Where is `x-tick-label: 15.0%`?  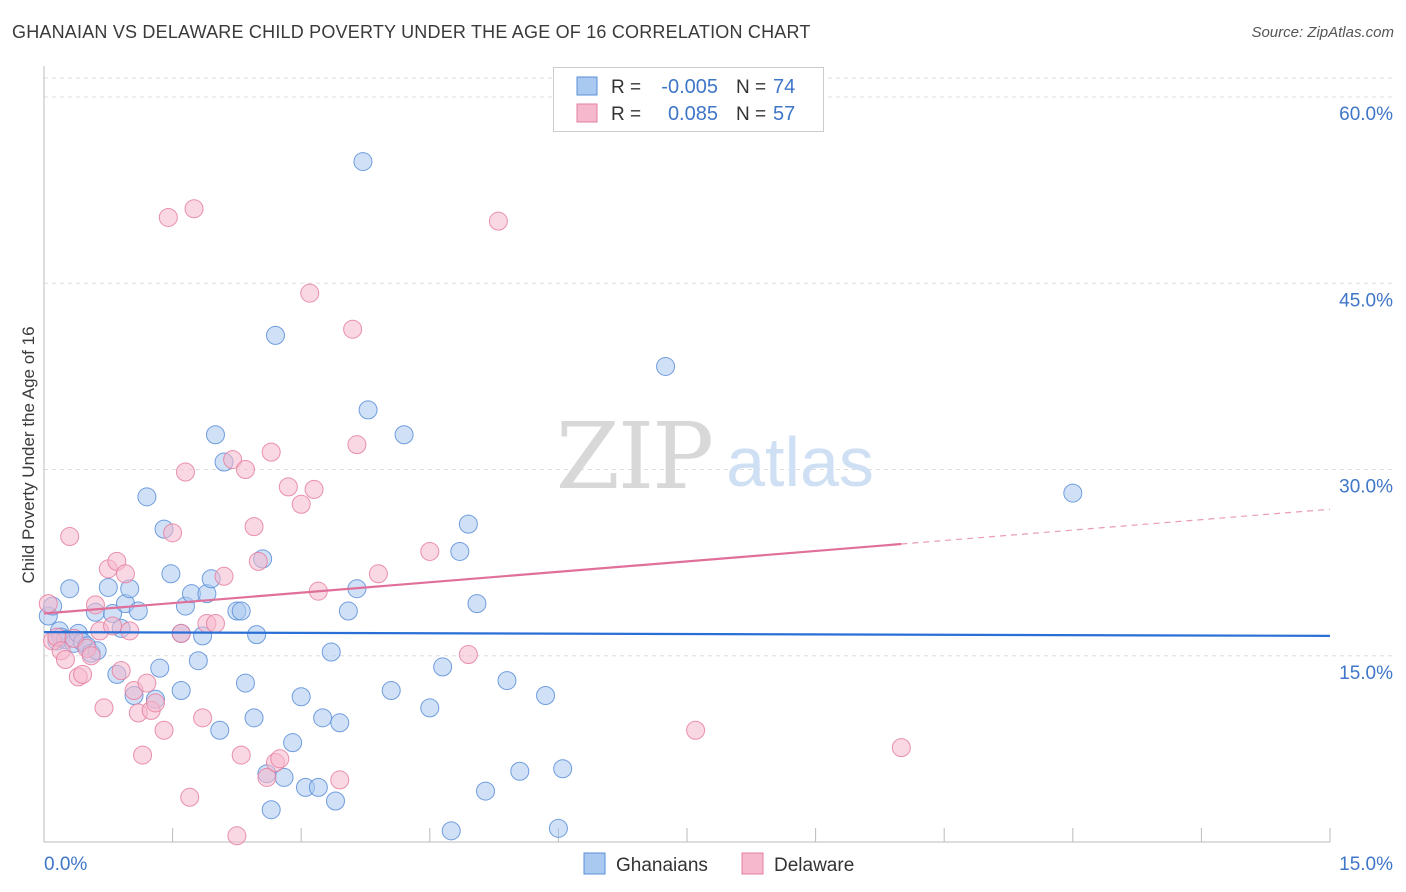
x-tick-label: 15.0% is located at coordinates (1366, 864).